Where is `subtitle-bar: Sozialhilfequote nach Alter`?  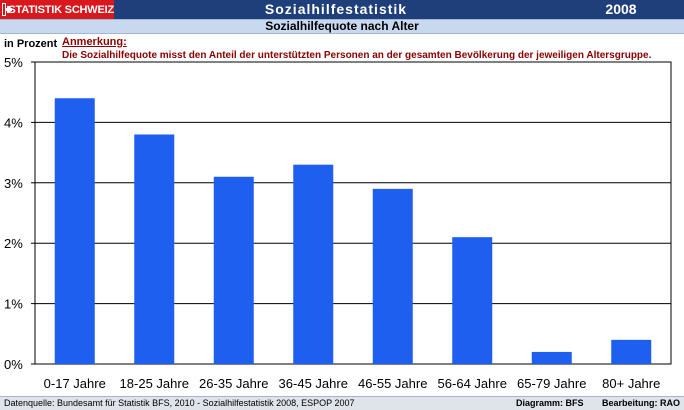 subtitle-bar: Sozialhilfequote nach Alter is located at coordinates (342, 26).